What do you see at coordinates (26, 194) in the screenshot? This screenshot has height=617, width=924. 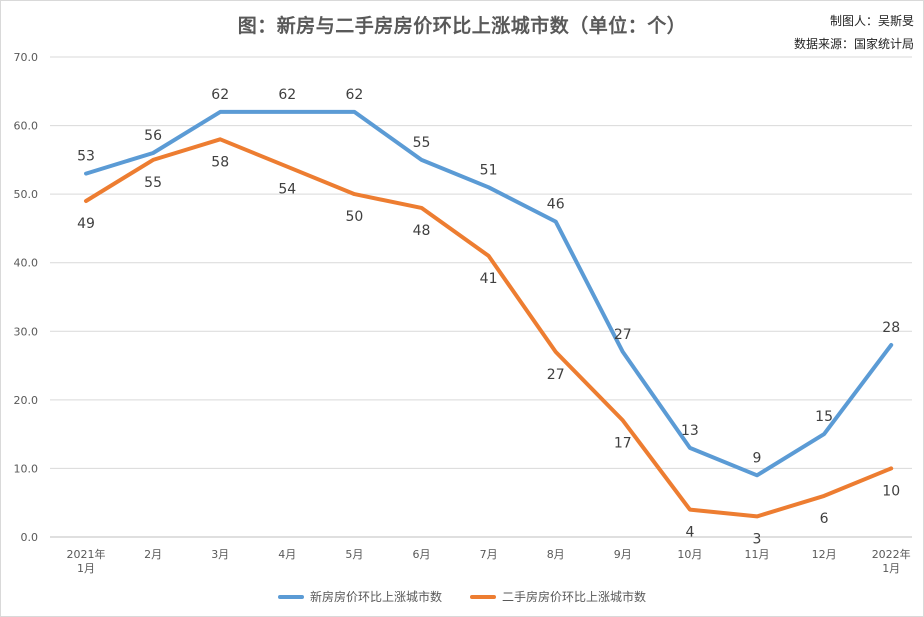 I see `y-tick-label: 50.0` at bounding box center [26, 194].